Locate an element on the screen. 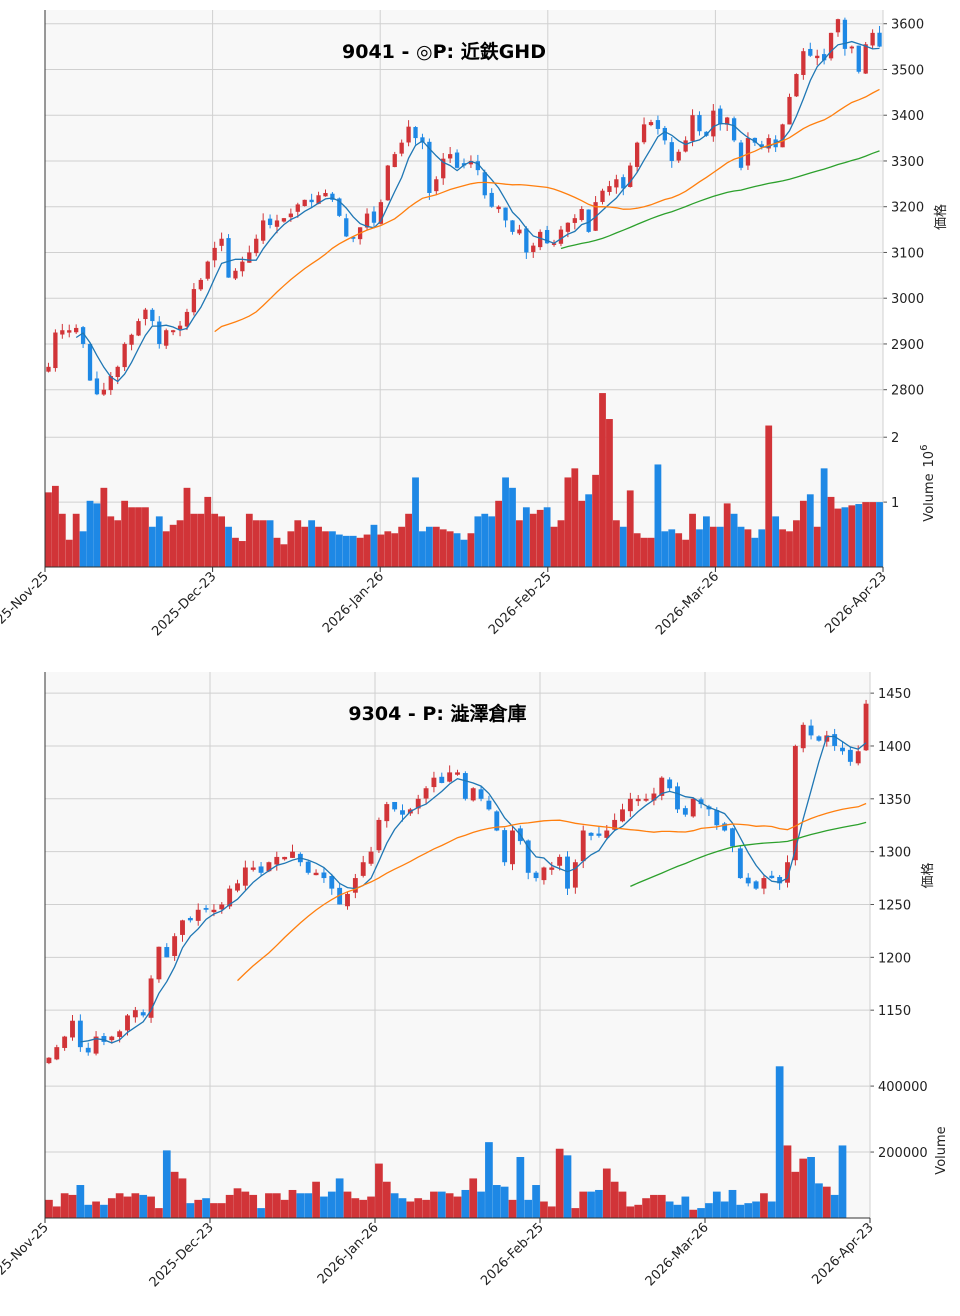  ma-long-line is located at coordinates (748, 854).